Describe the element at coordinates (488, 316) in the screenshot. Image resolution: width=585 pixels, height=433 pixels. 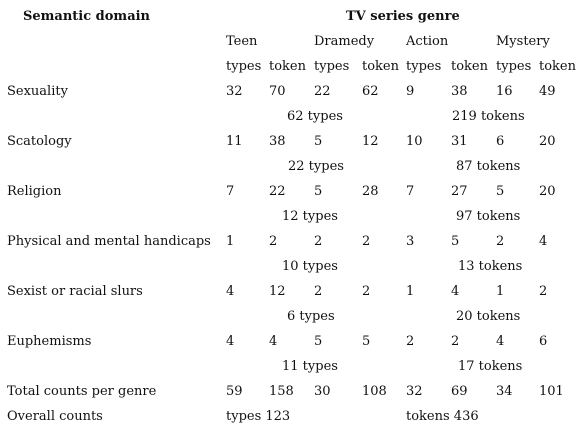
I see `row-sum-tokens: 20 tokens` at that location.